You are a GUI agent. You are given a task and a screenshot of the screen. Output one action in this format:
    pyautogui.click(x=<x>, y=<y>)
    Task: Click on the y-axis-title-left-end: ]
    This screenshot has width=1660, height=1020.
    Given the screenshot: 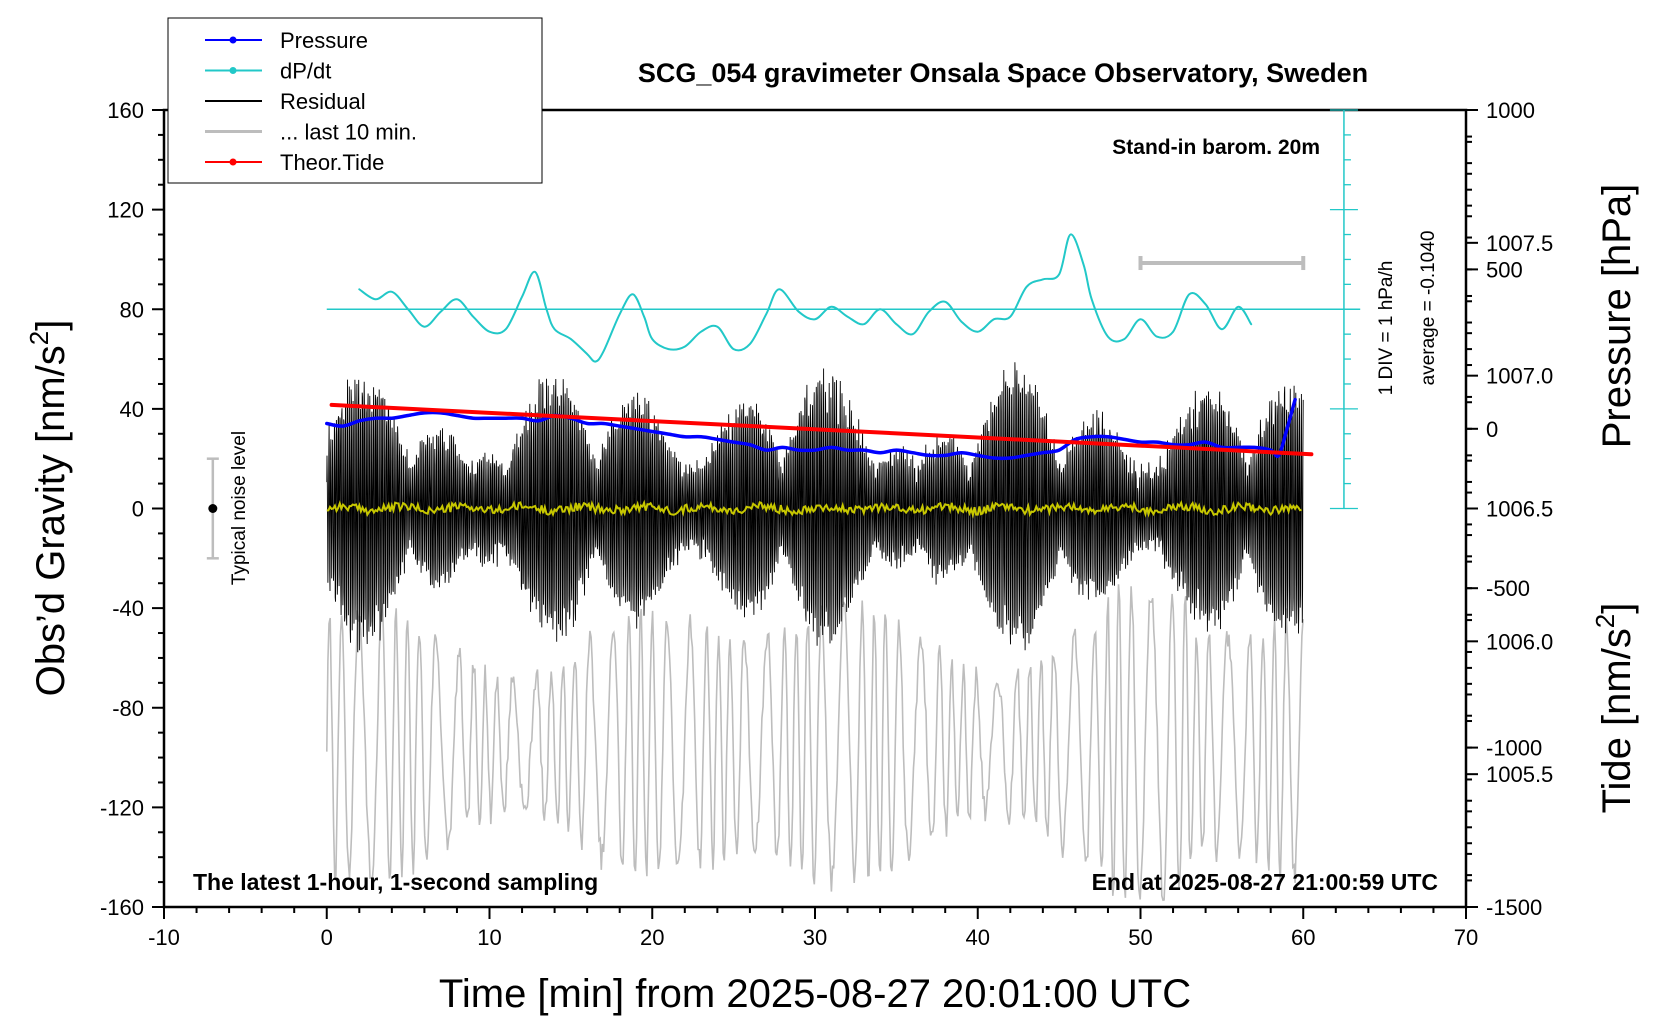 What is the action you would take?
    pyautogui.click(x=51, y=325)
    